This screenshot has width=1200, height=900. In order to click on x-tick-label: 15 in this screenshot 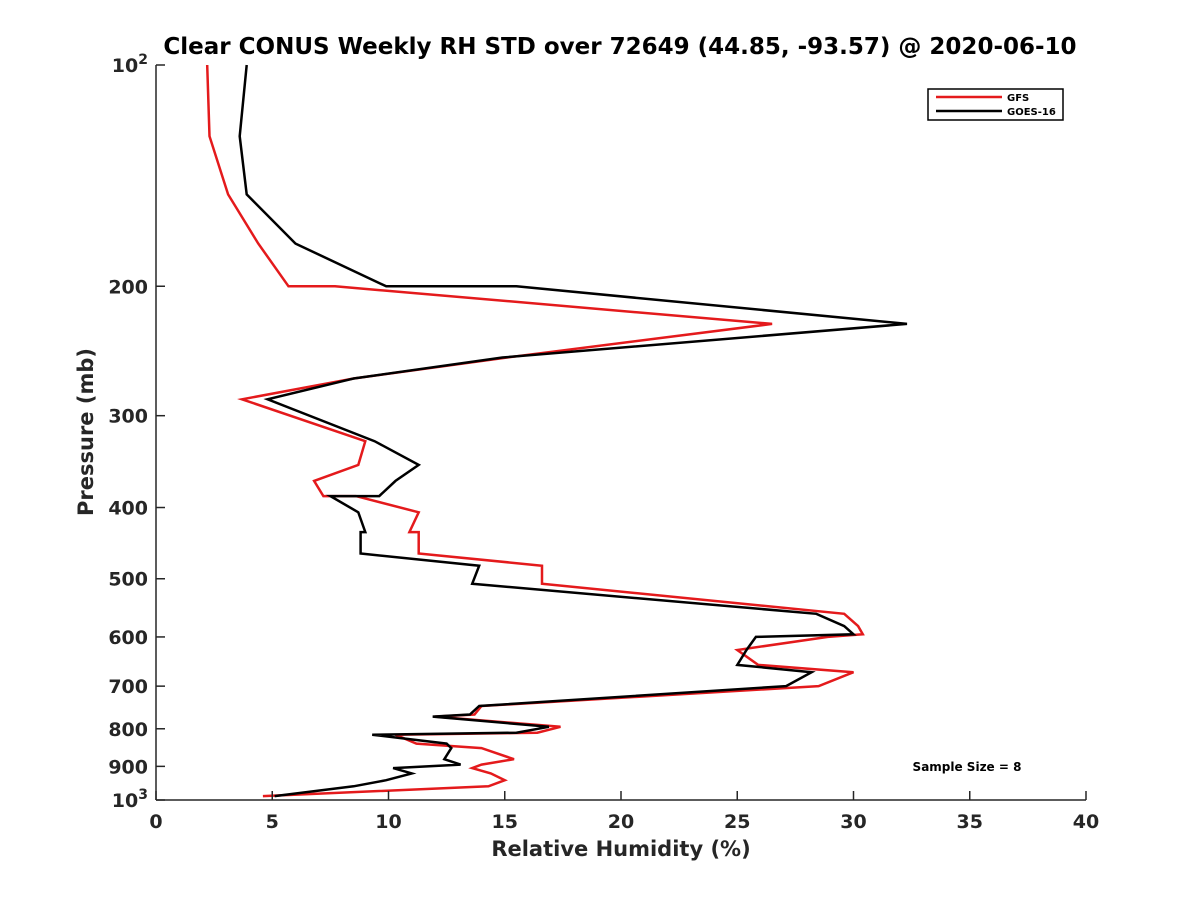, I will do `click(505, 822)`.